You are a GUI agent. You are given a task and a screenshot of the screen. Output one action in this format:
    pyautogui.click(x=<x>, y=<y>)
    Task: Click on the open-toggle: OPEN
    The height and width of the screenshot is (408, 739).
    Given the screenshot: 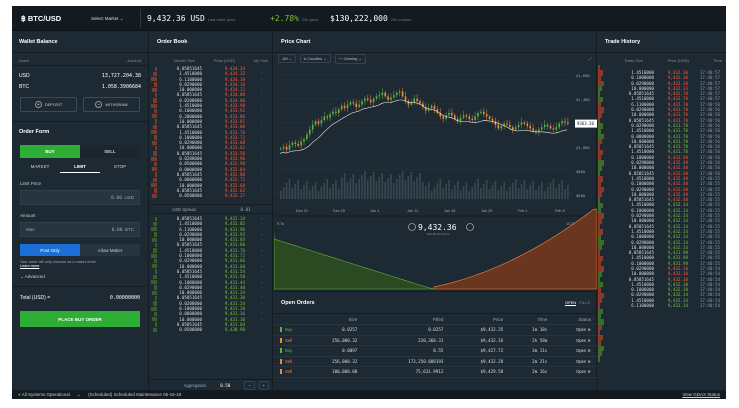 What is the action you would take?
    pyautogui.click(x=570, y=302)
    